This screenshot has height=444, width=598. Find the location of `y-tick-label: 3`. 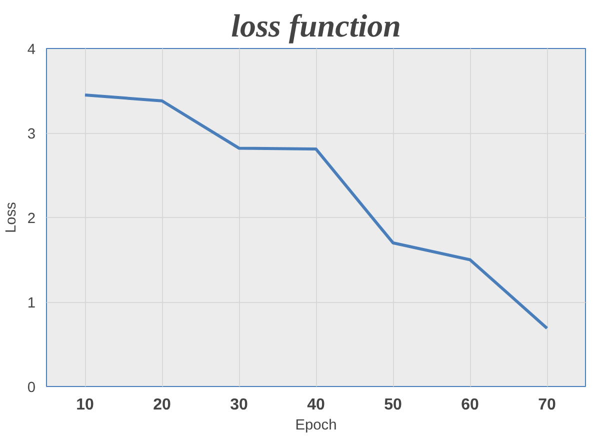

y-tick-label: 3 is located at coordinates (31, 134).